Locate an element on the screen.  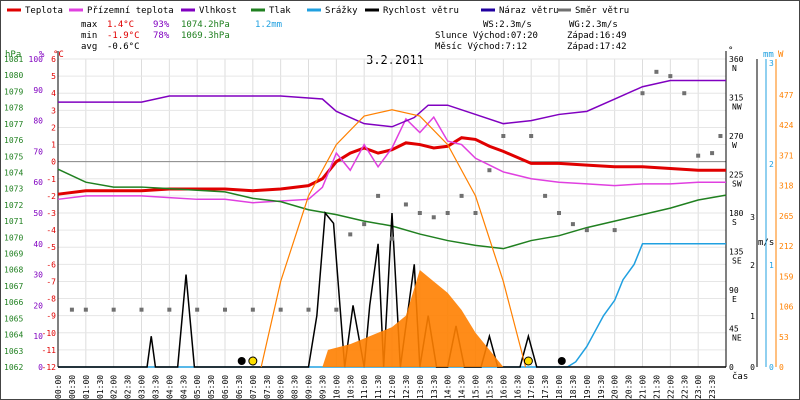
x-tick-label: 12:30 is located at coordinates (406, 387).